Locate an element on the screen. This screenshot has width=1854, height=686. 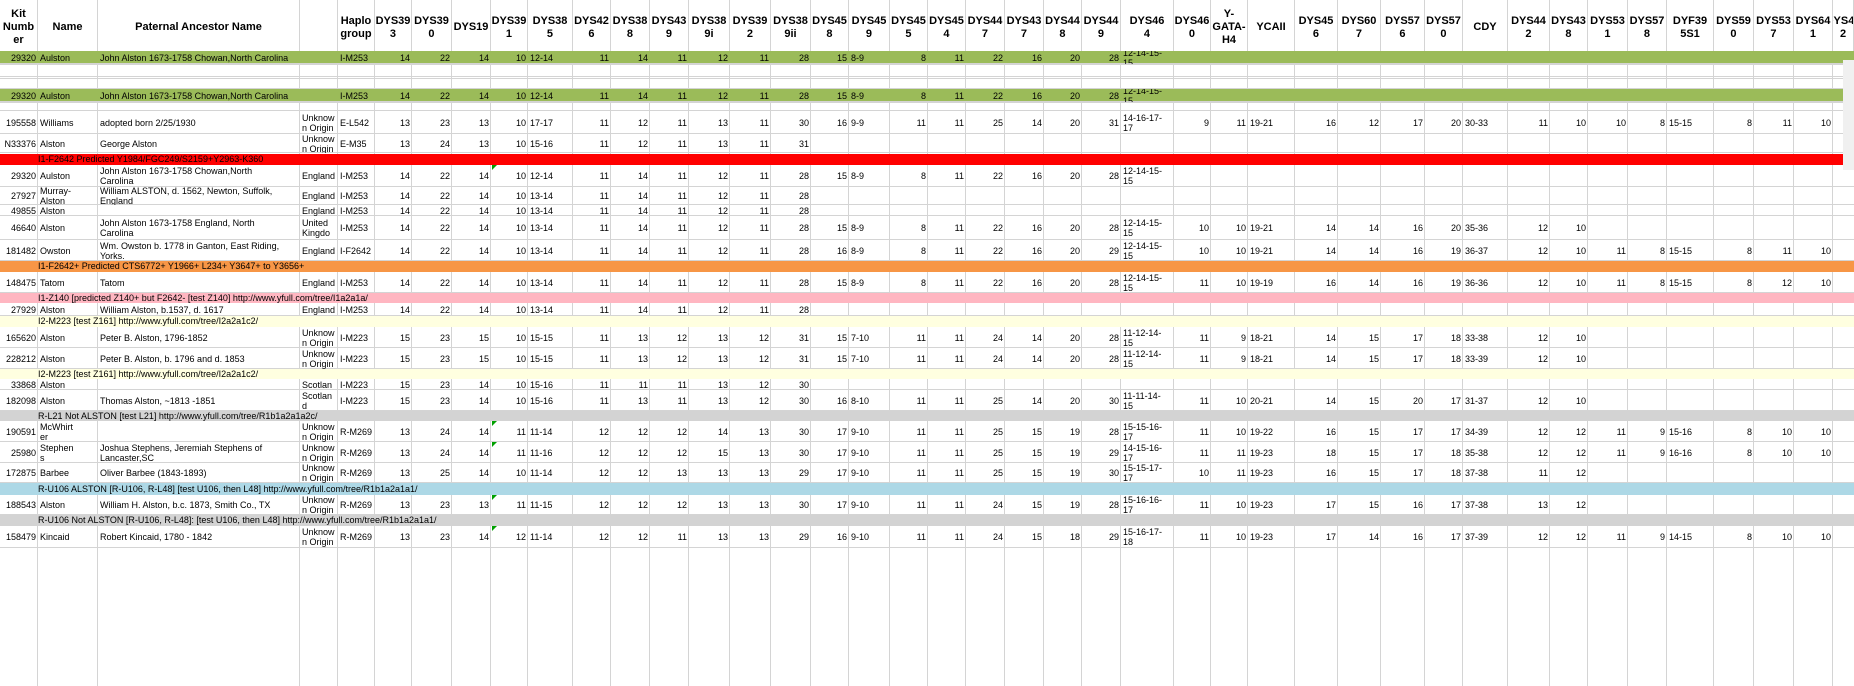
column-header-c6: DYS39 0 is located at coordinates (432, 27).